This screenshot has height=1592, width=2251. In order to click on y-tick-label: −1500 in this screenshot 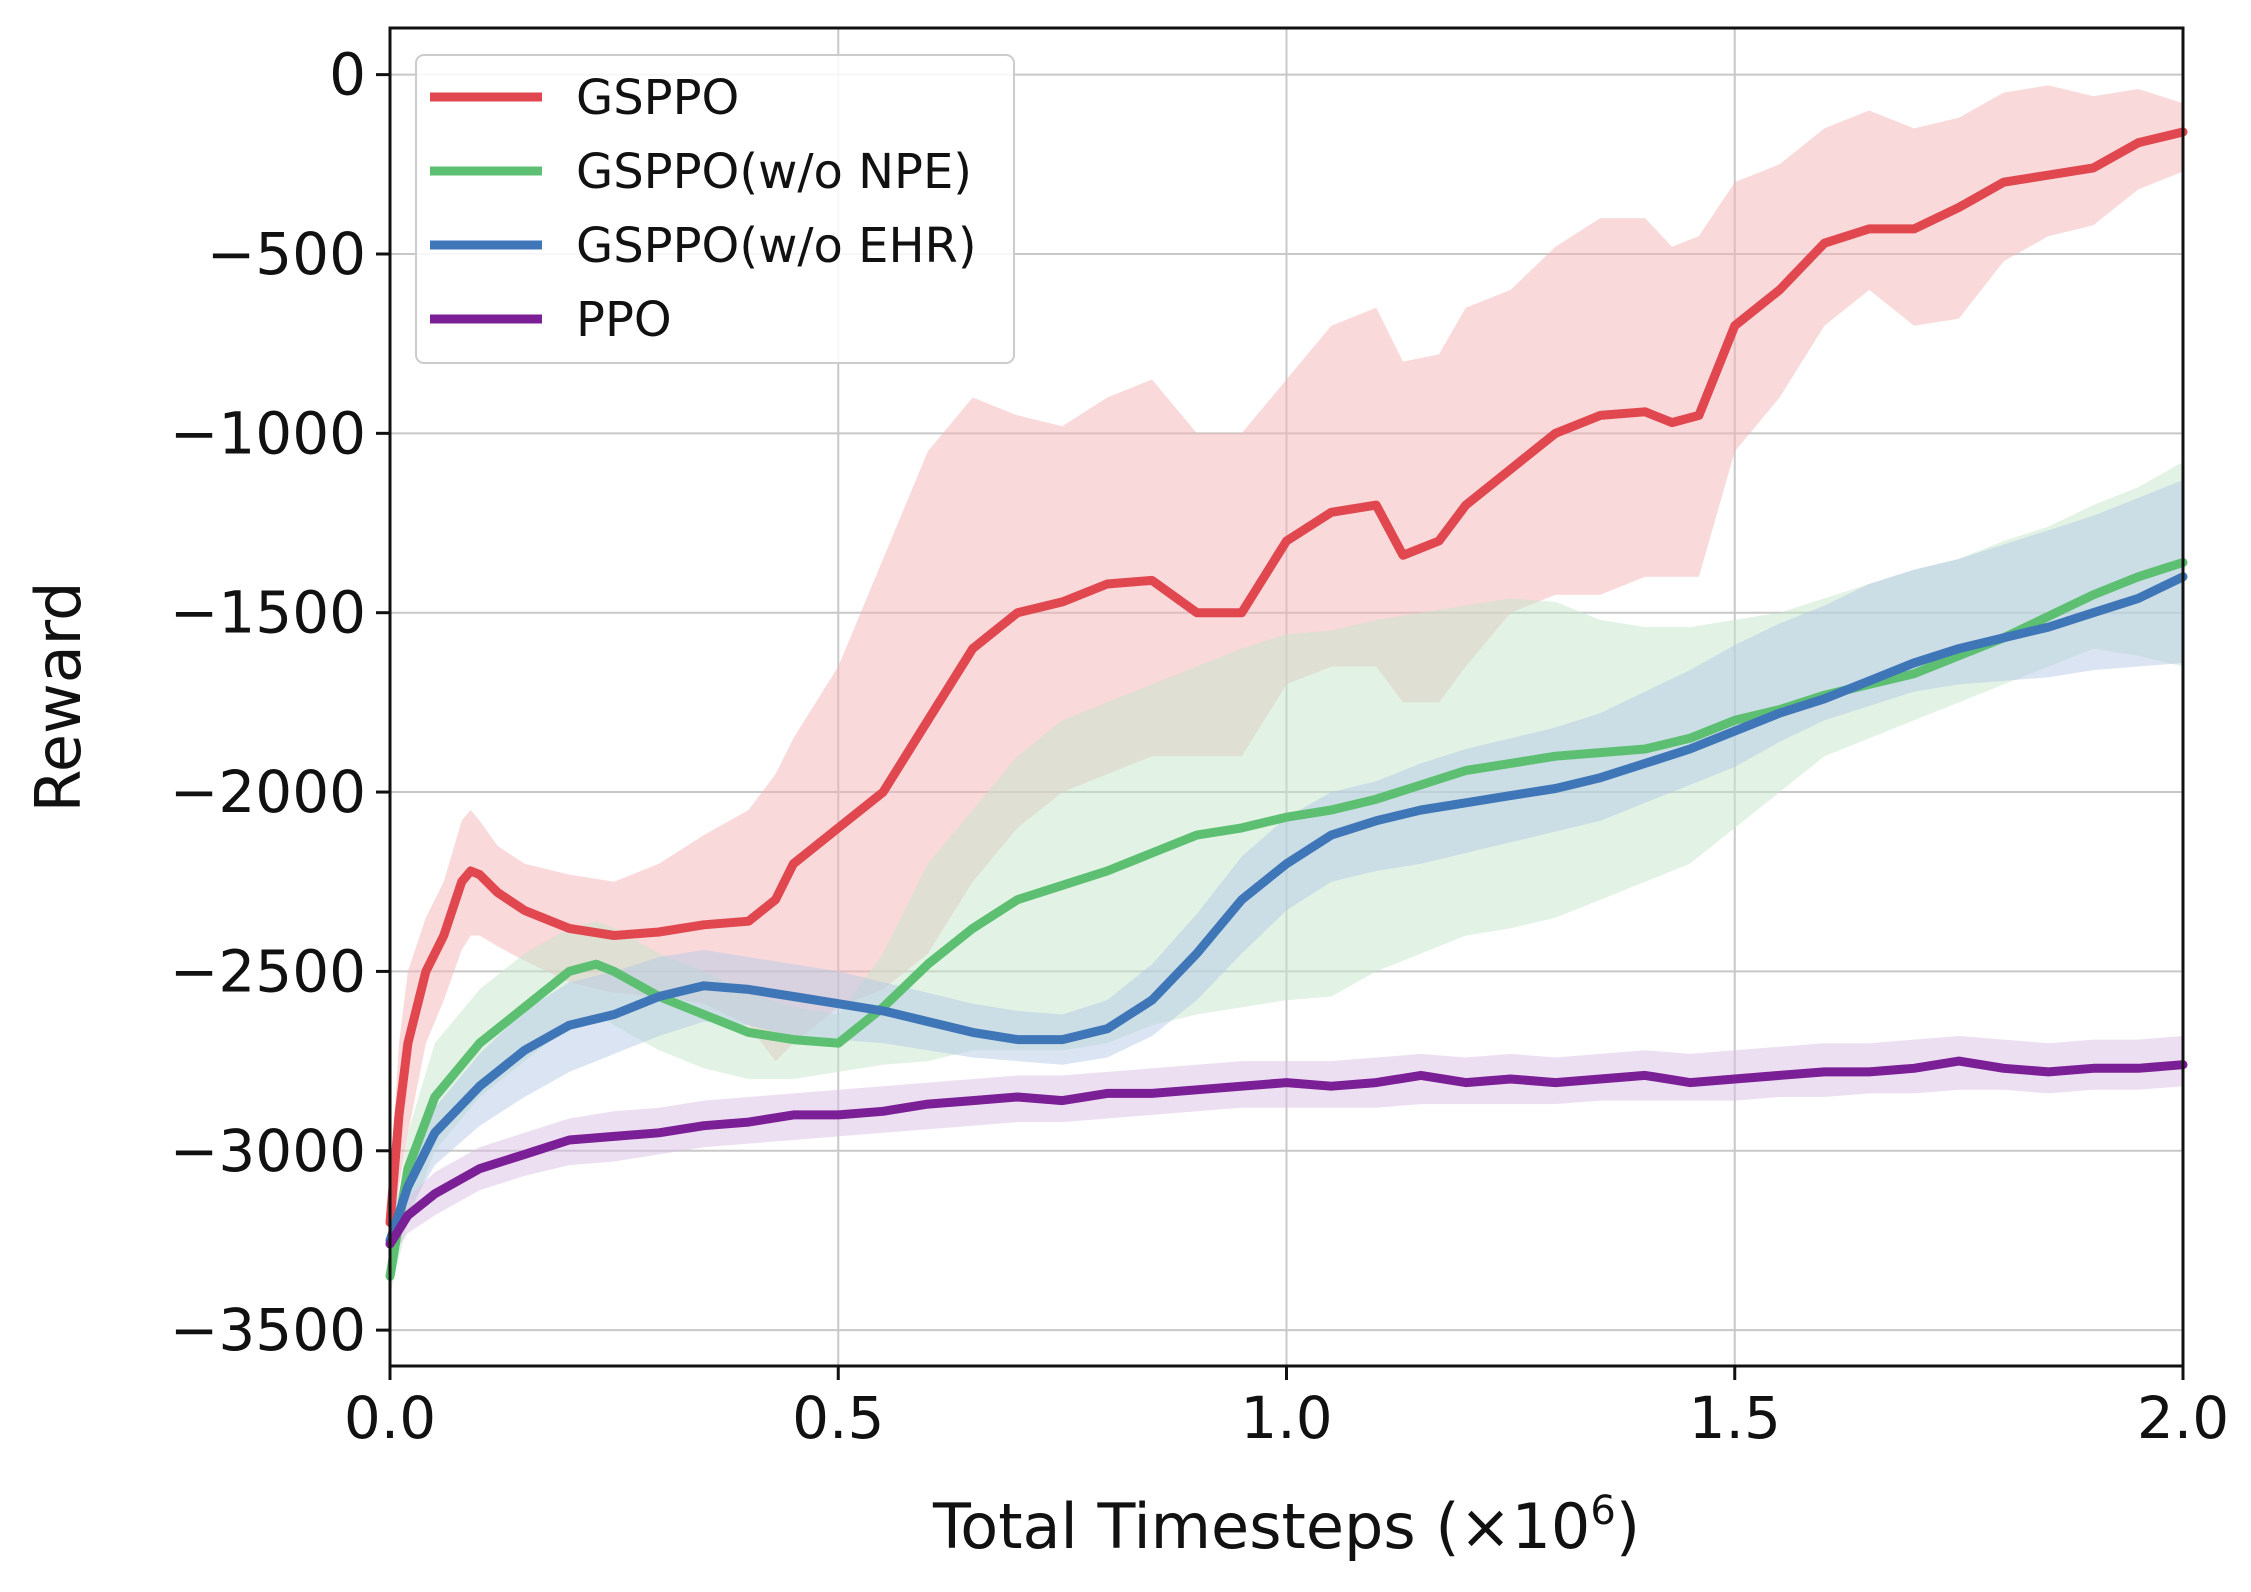, I will do `click(268, 613)`.